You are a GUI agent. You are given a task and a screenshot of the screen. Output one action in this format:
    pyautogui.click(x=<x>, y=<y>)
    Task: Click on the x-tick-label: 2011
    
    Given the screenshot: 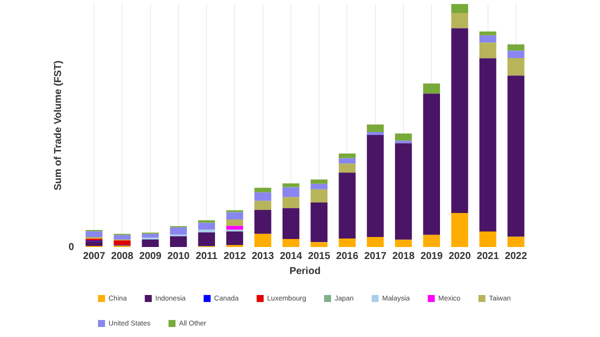 What is the action you would take?
    pyautogui.click(x=207, y=256)
    